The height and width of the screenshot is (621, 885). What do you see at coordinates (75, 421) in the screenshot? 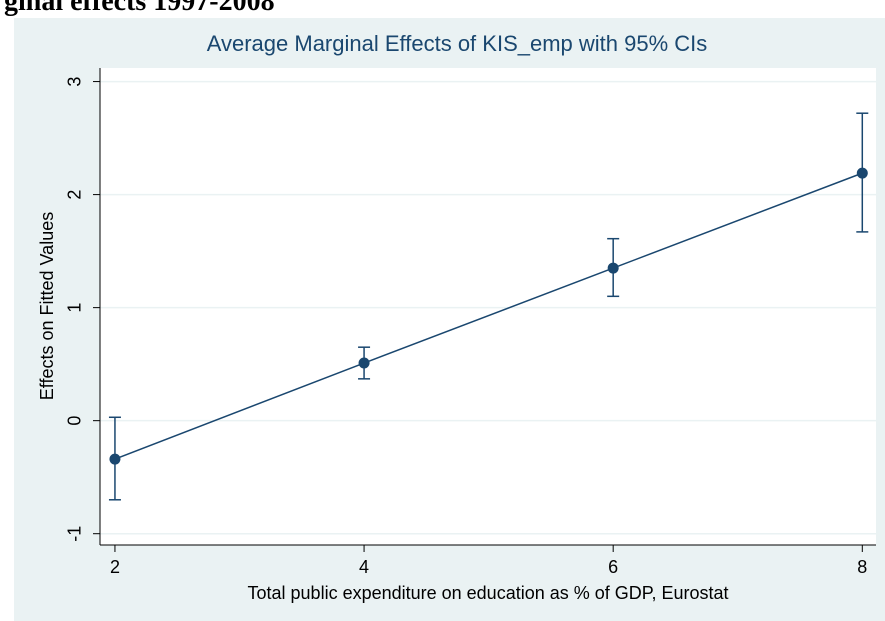
I see `y-tick-label: 0` at bounding box center [75, 421].